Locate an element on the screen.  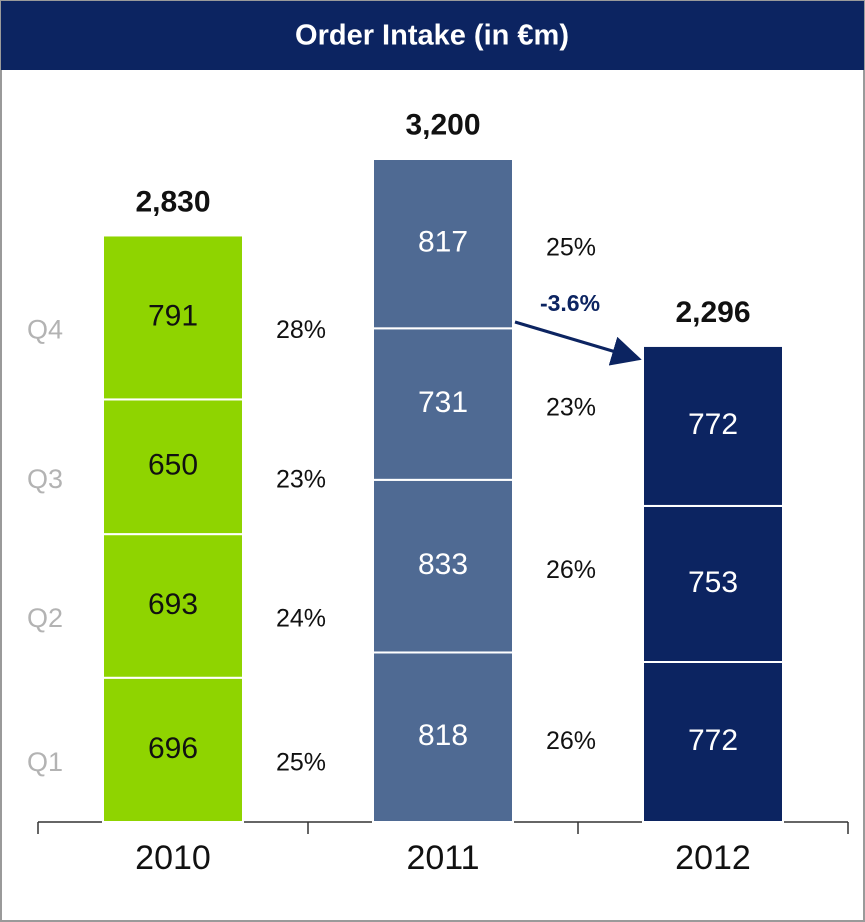
chart-title: Order Intake (in €m) is located at coordinates (432, 36).